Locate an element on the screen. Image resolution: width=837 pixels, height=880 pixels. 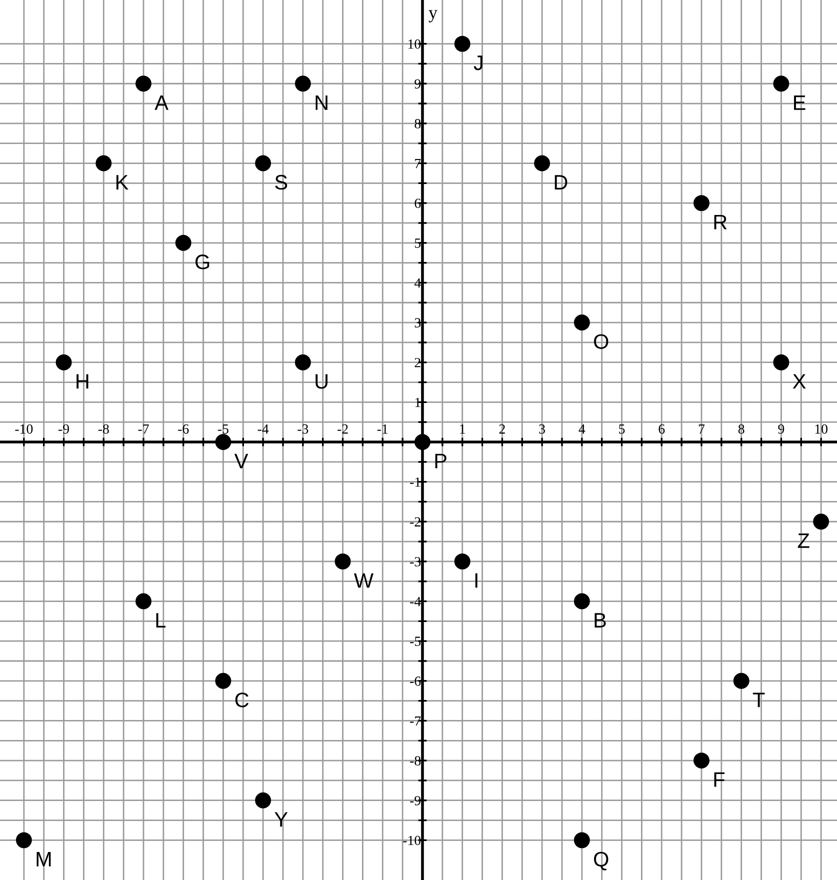
annotation: Z is located at coordinates (804, 541).